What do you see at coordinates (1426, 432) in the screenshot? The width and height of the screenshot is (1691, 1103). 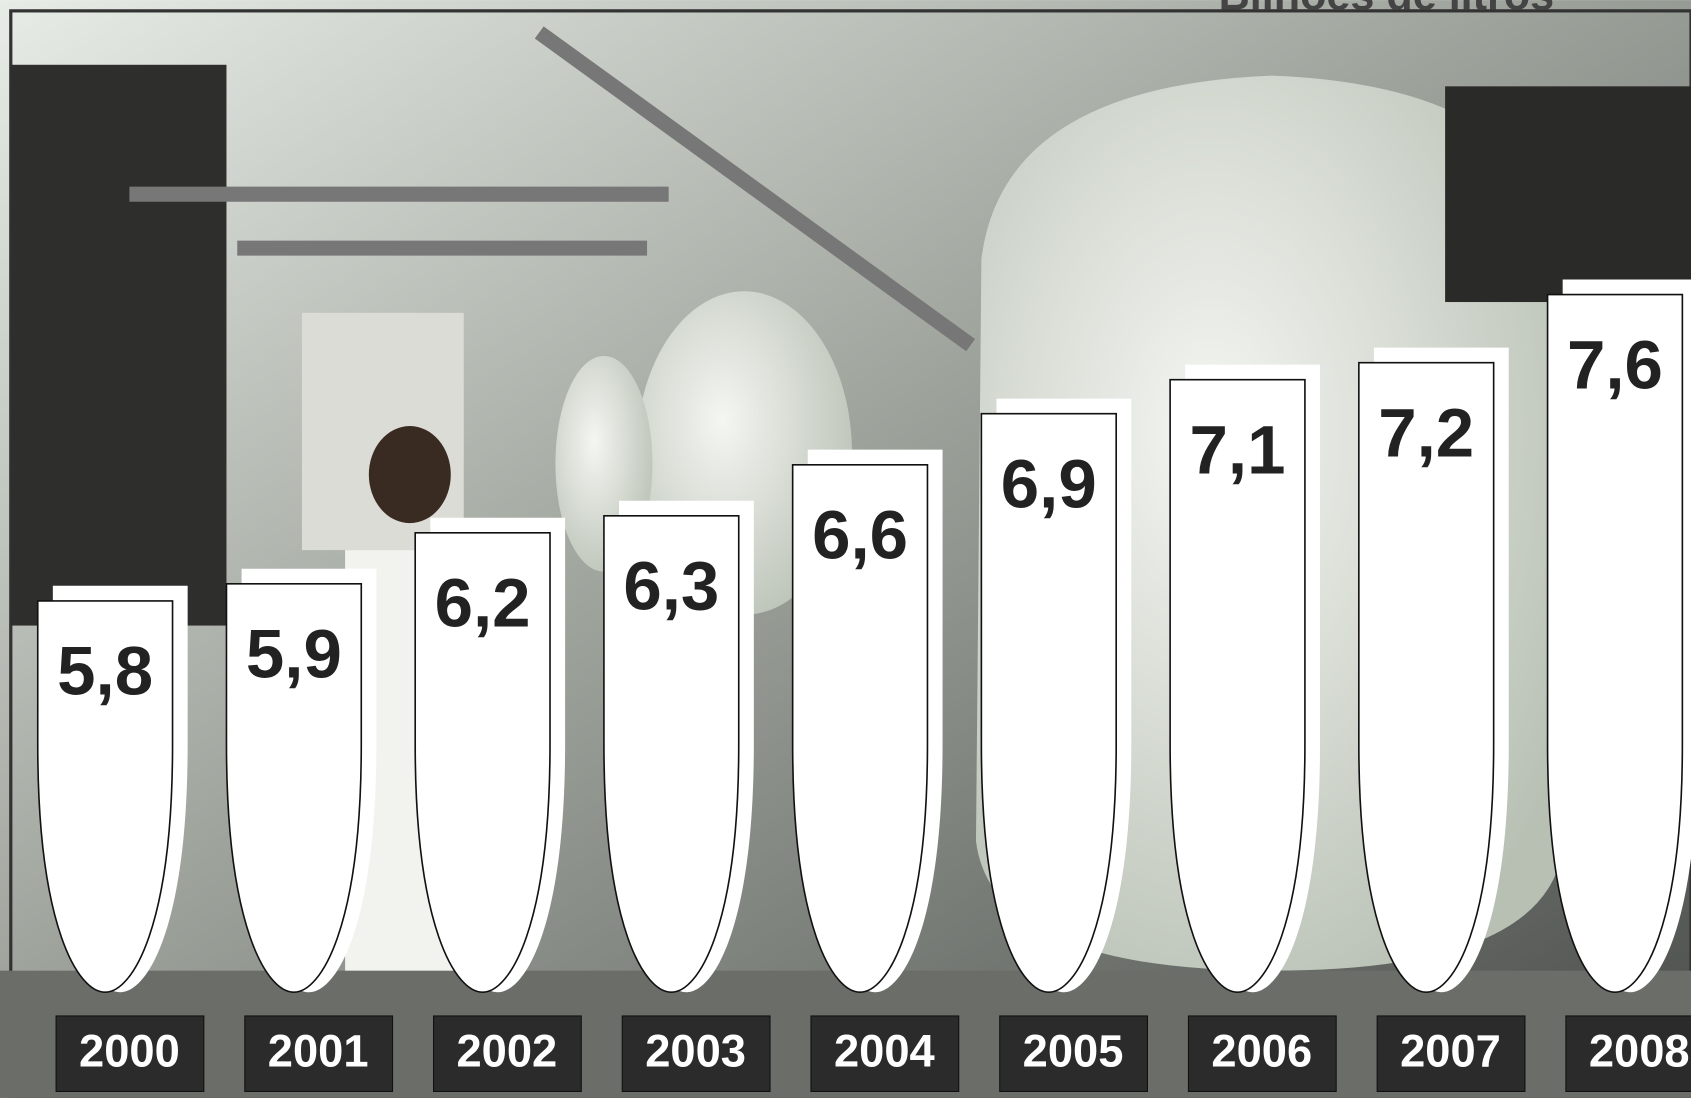 I see `value-label: 7,2` at bounding box center [1426, 432].